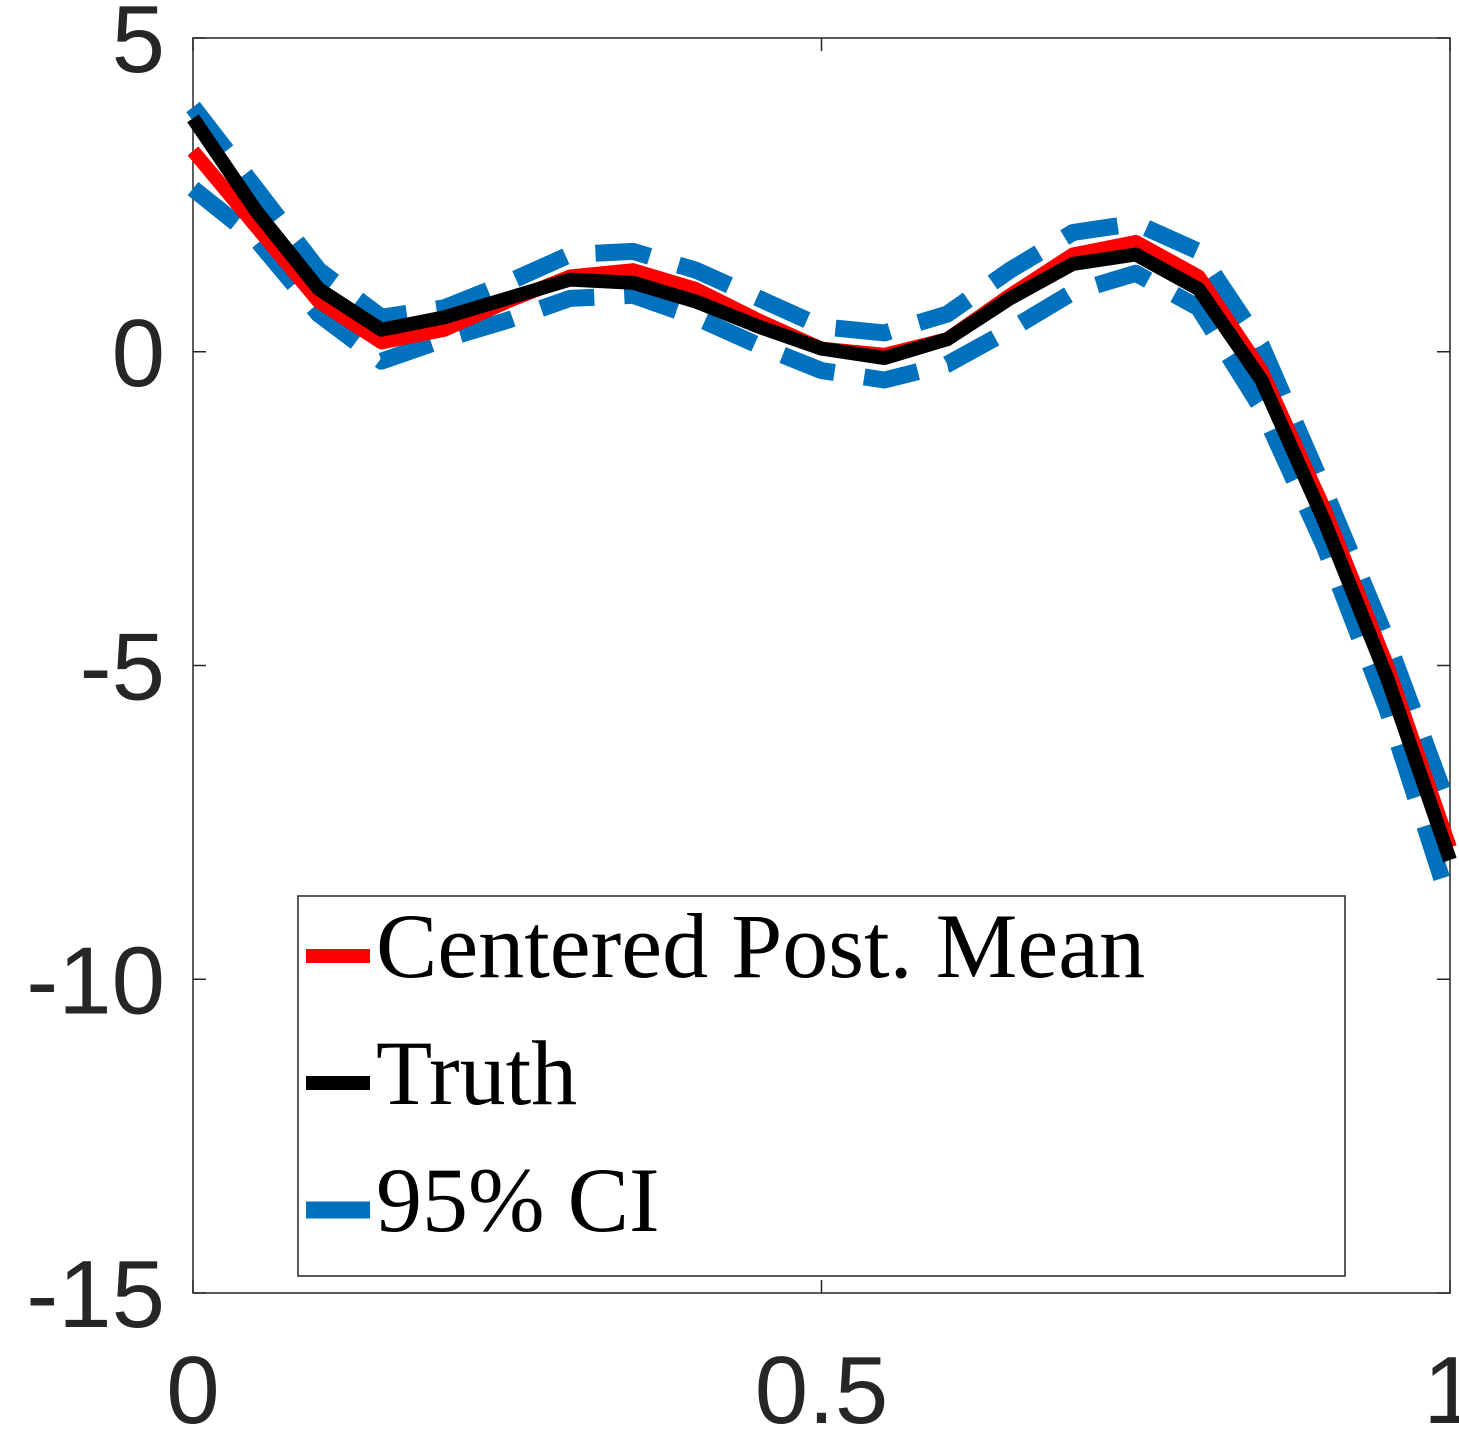 The image size is (1459, 1431). What do you see at coordinates (95, 1294) in the screenshot?
I see `y-tick-label: -15` at bounding box center [95, 1294].